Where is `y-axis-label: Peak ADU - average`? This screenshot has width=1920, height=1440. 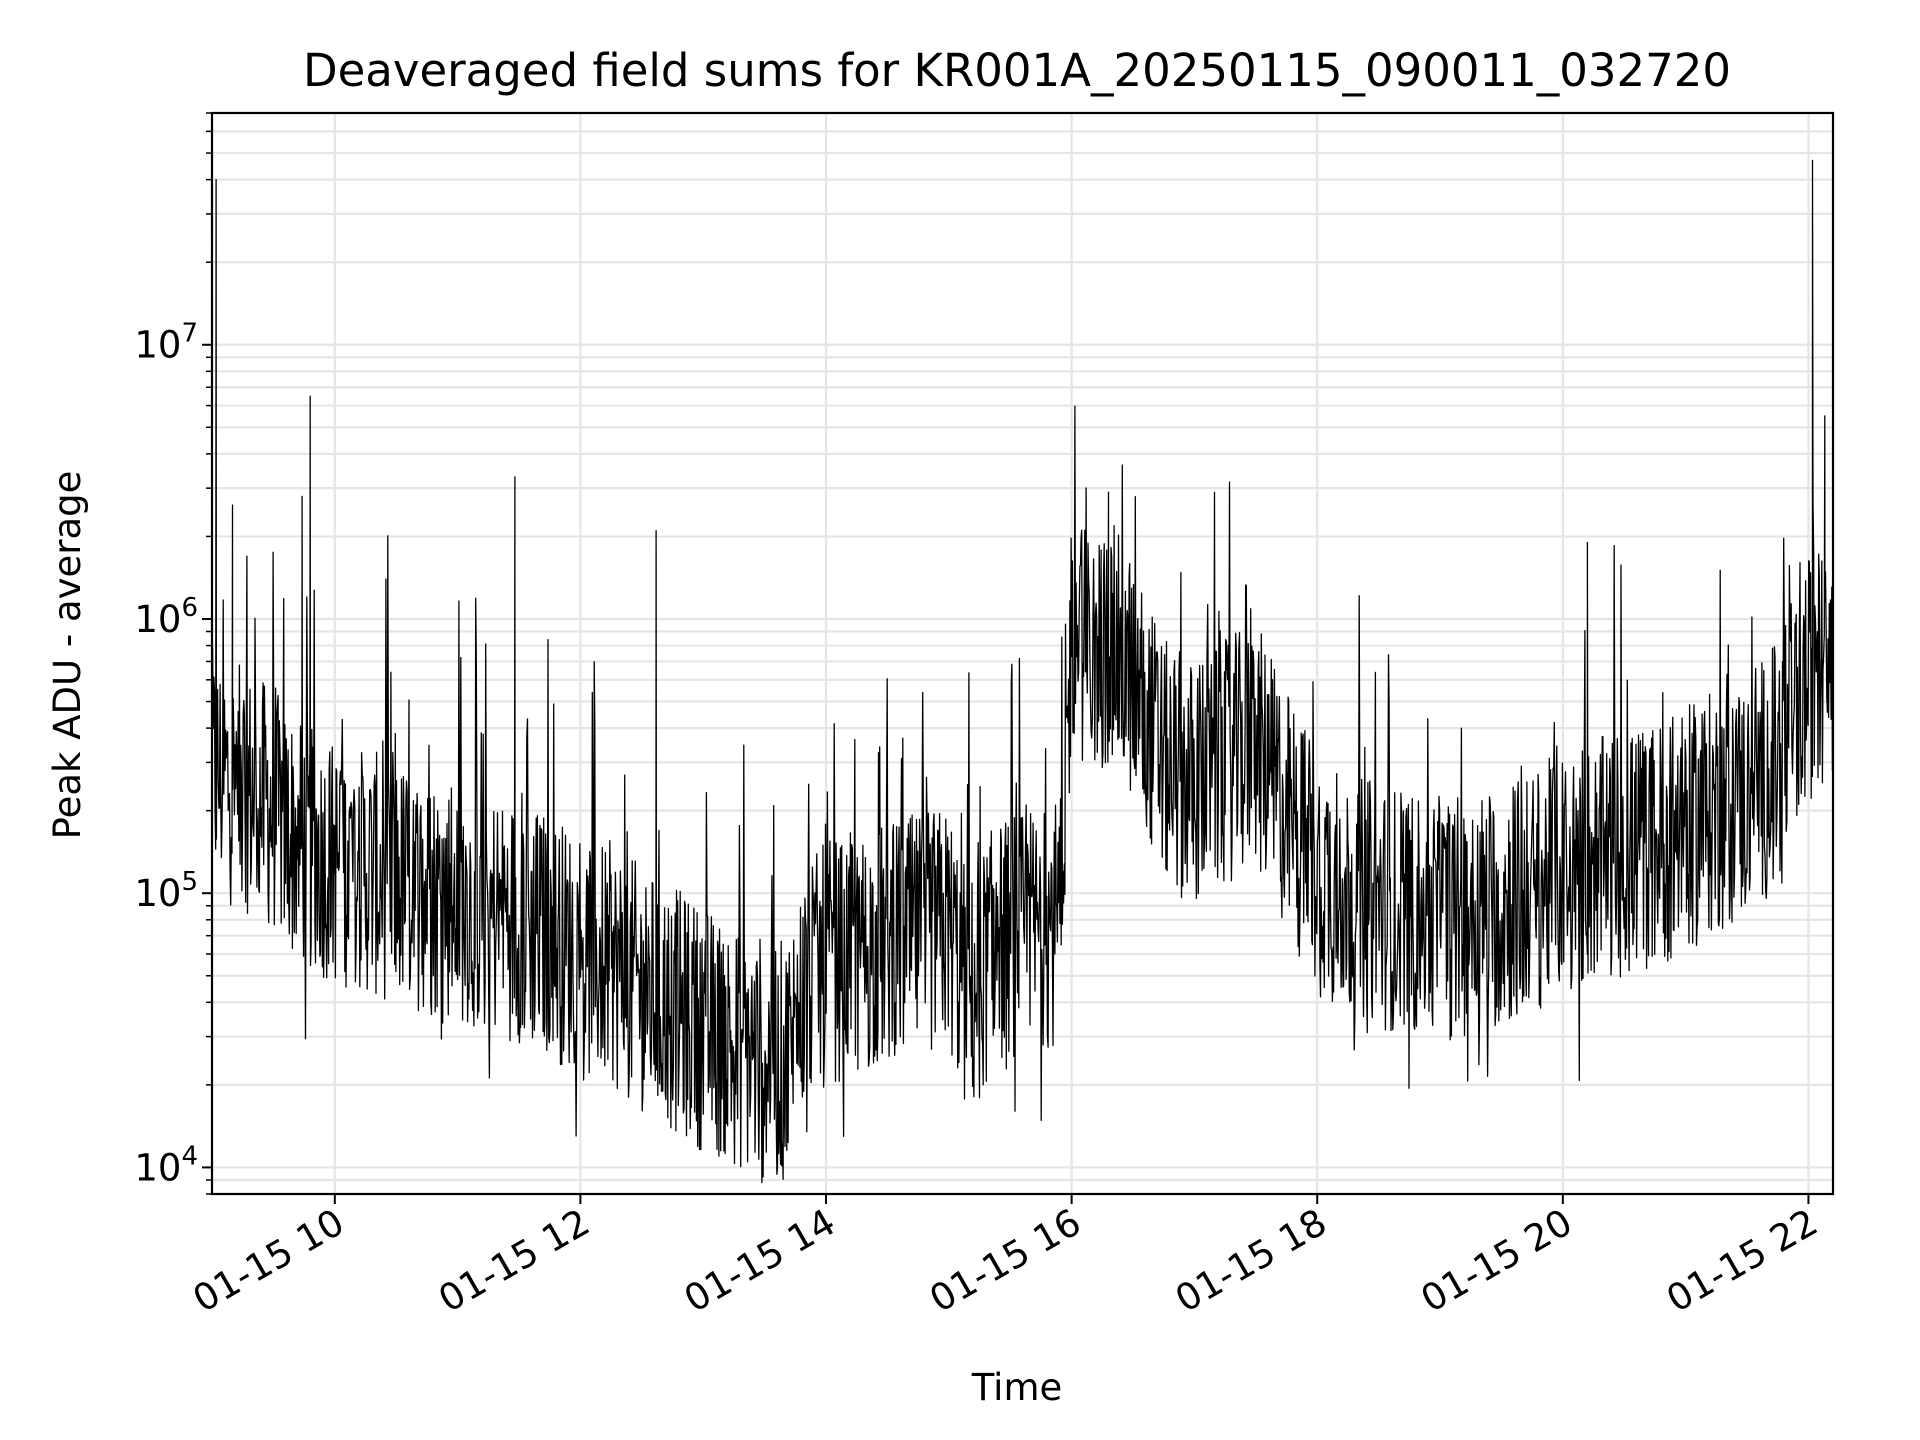 y-axis-label: Peak ADU - average is located at coordinates (67, 655).